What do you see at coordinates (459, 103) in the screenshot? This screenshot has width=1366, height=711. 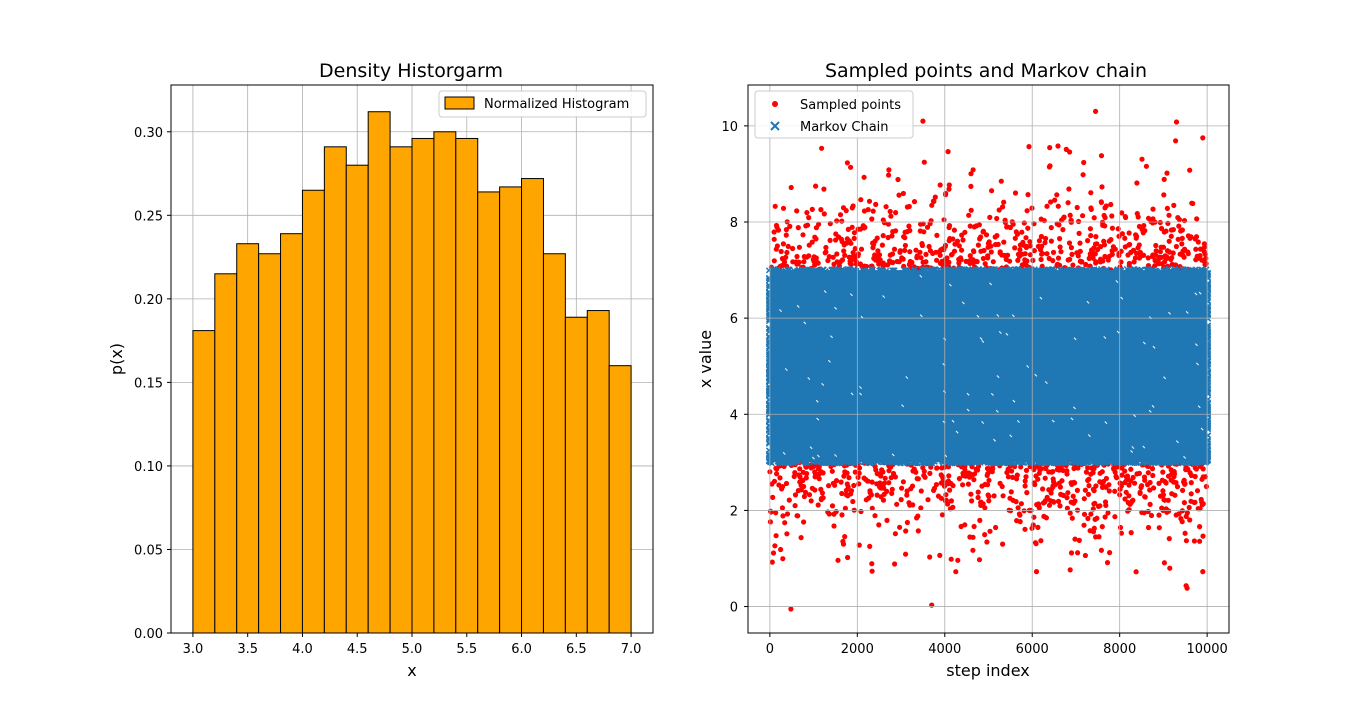 I see `histogram-legend-swatch` at bounding box center [459, 103].